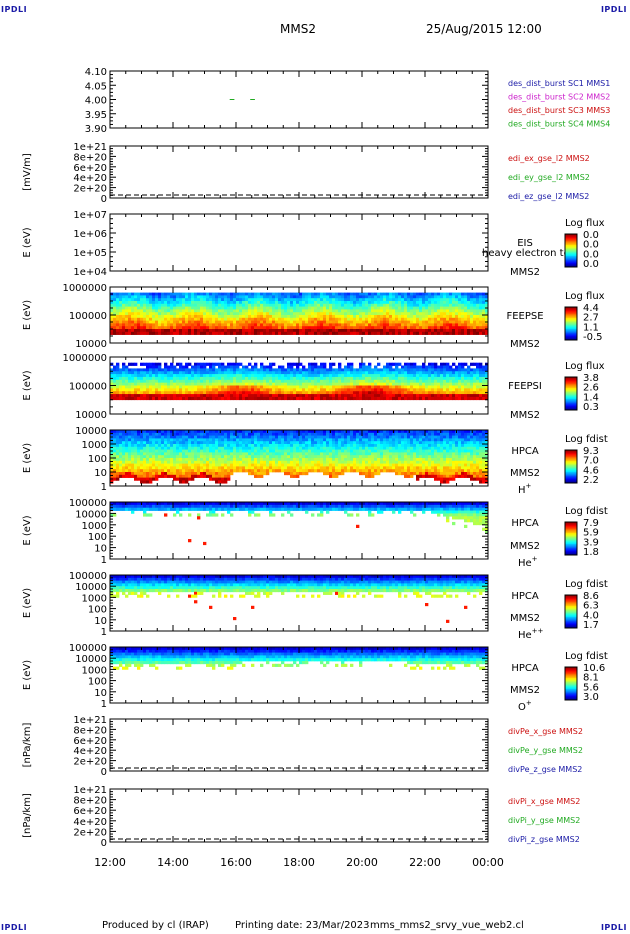  Describe the element at coordinates (591, 264) in the screenshot. I see `colorbar-tick-label: 0.0` at that location.